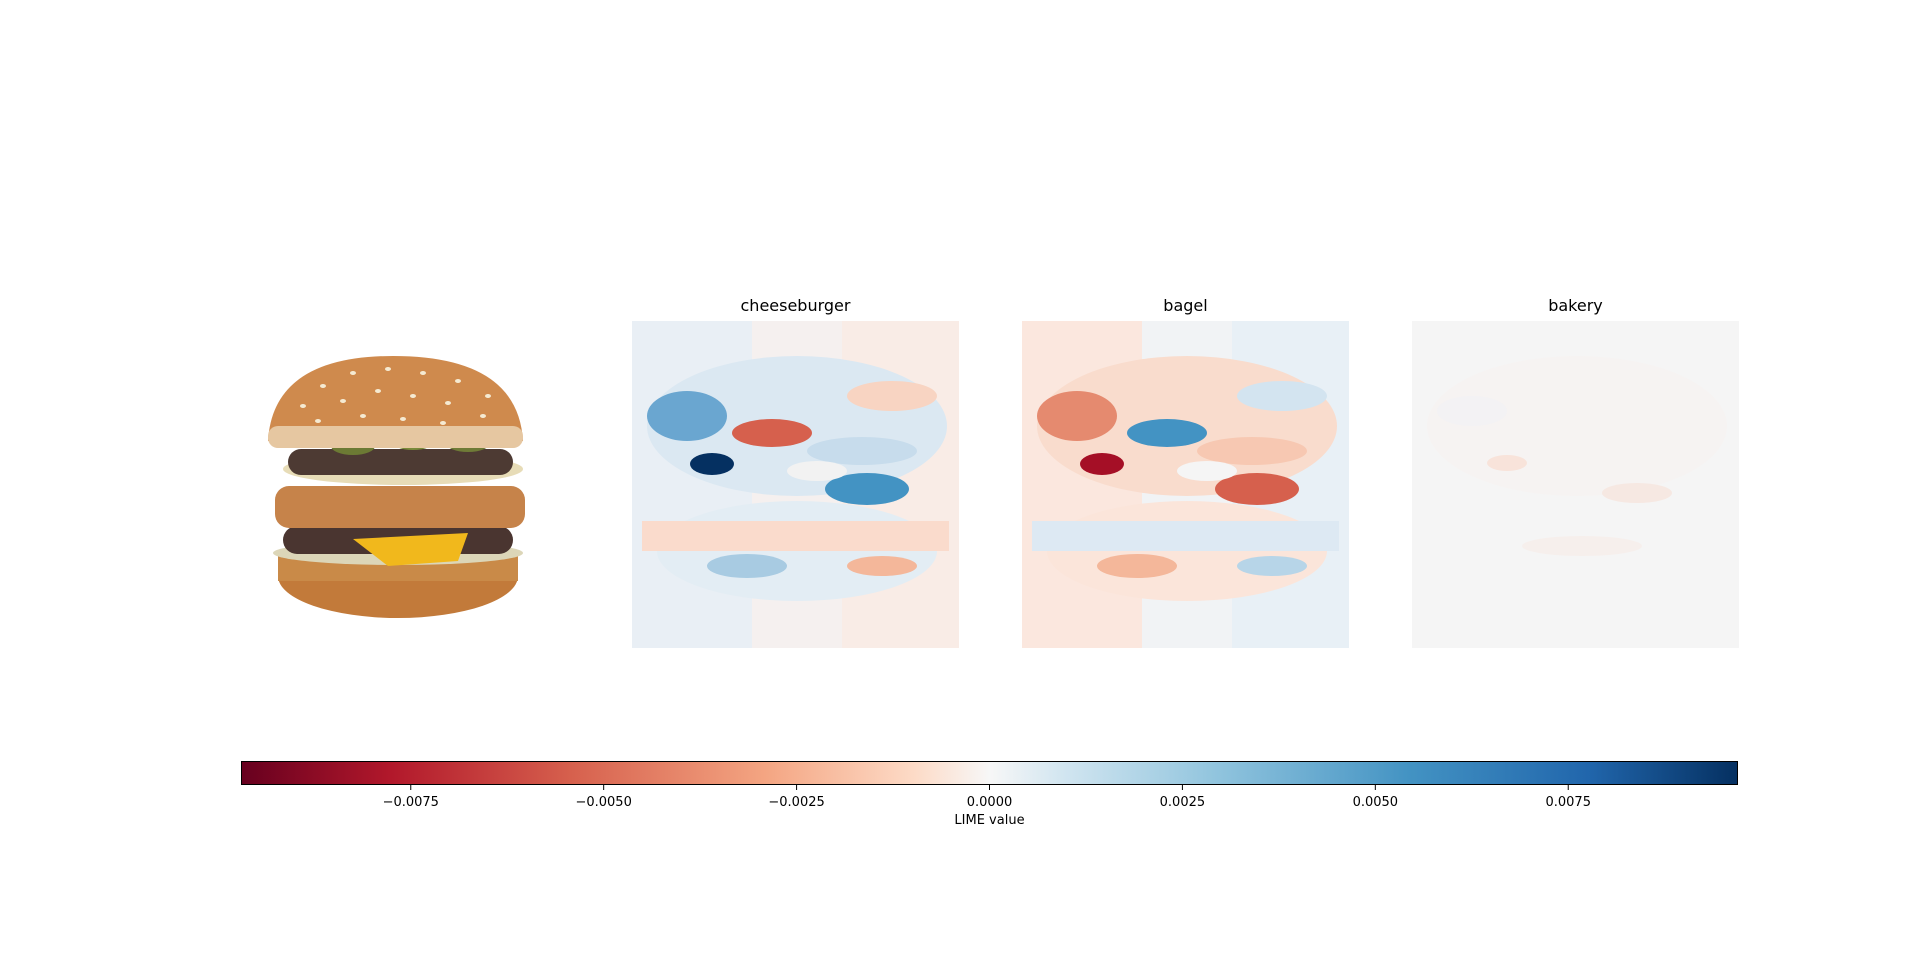 This screenshot has width=1920, height=977. I want to click on panel-title-cheeseburger: cheeseburger, so click(795, 305).